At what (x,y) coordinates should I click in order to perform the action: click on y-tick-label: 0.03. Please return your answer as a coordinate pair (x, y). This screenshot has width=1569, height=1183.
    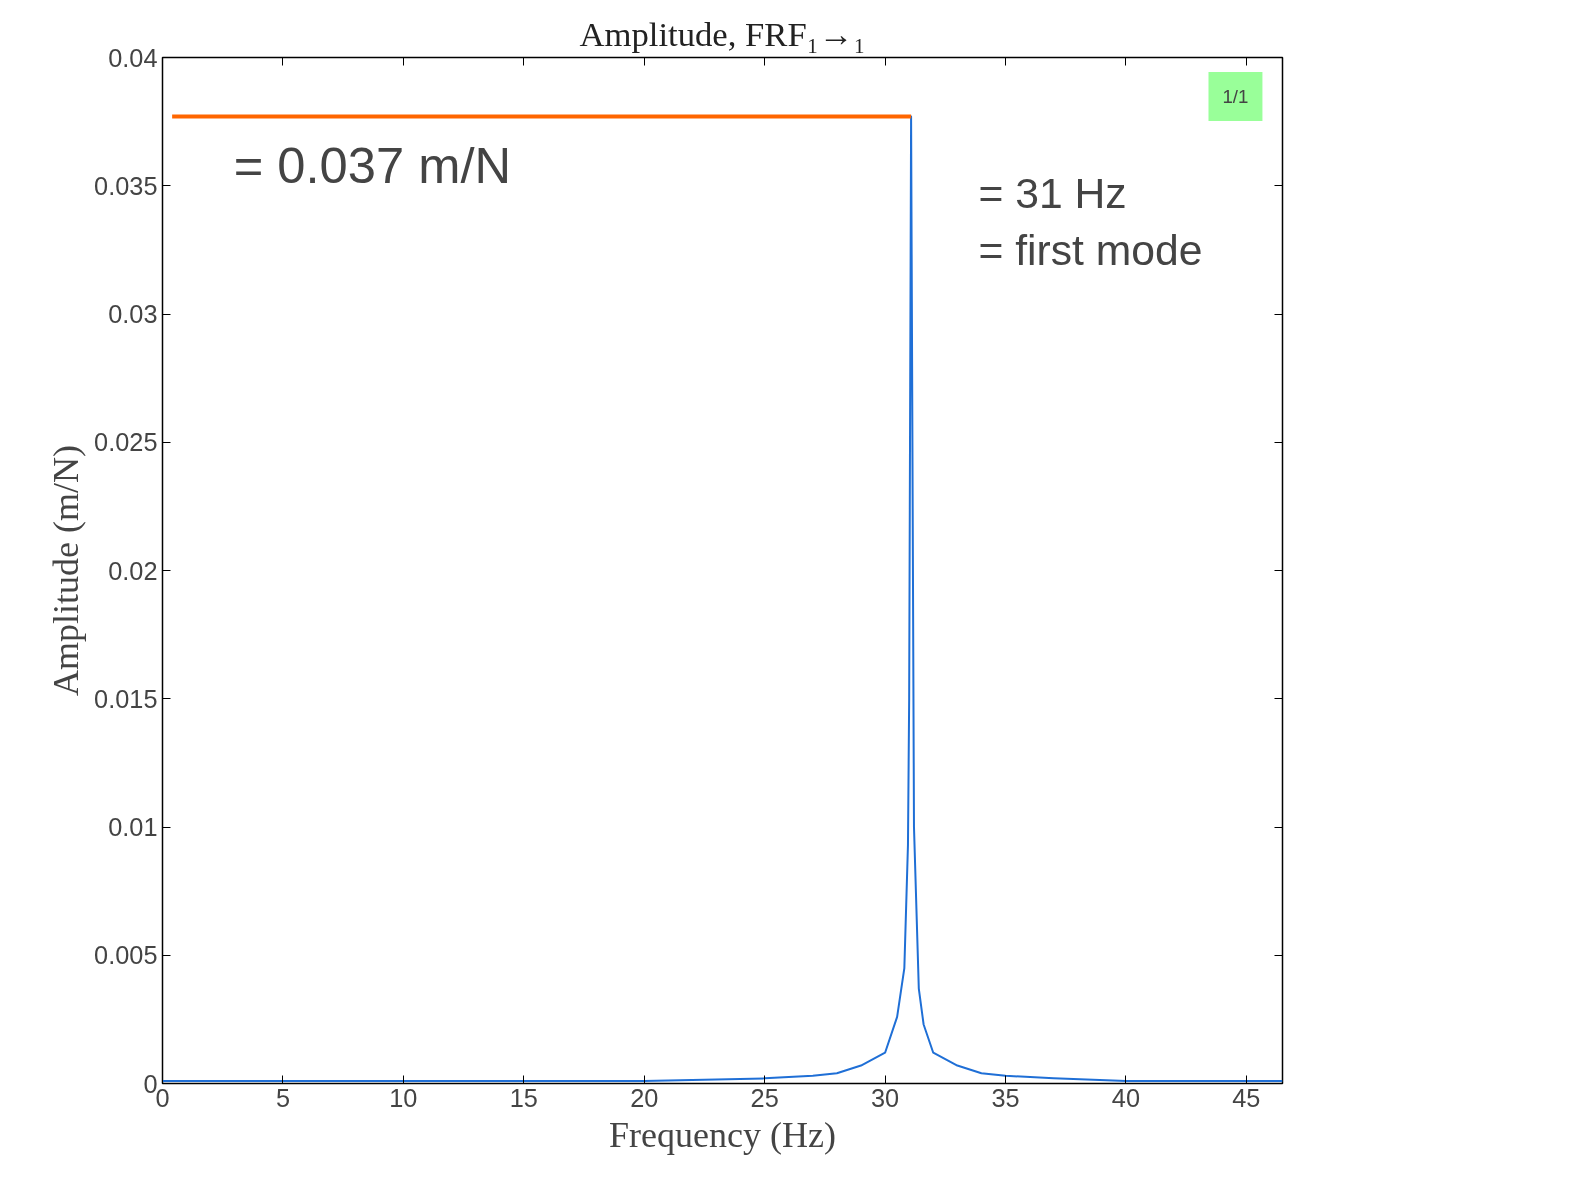
    Looking at the image, I should click on (133, 314).